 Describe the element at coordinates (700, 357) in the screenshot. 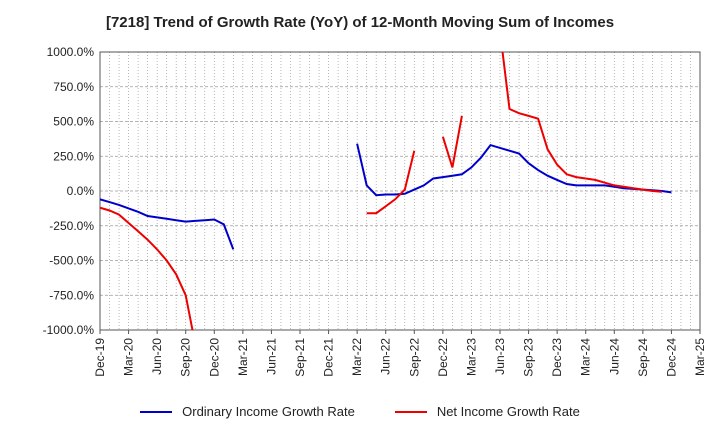

I see `x-tick-label: Mar-25` at that location.